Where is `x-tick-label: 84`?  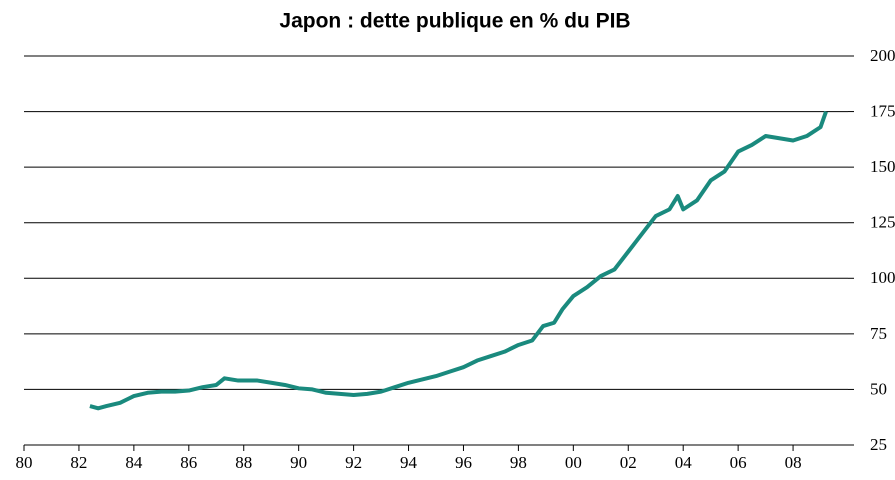
x-tick-label: 84 is located at coordinates (134, 462).